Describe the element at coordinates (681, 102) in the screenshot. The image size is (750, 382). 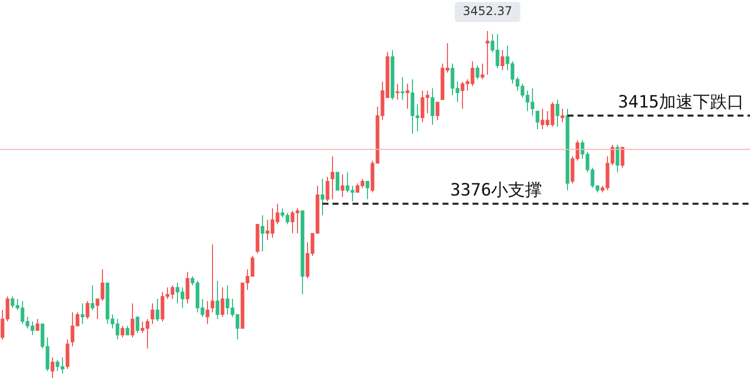
I see `ref-line-label: 3415加速下跌口` at that location.